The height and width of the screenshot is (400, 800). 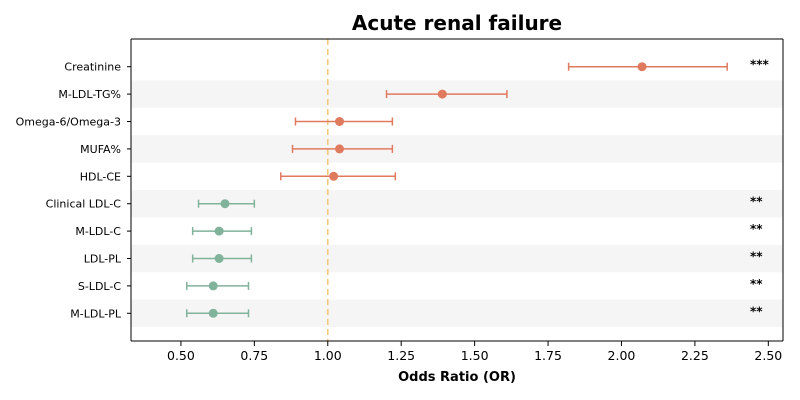 I want to click on x-tick-label: 2.00, so click(x=622, y=355).